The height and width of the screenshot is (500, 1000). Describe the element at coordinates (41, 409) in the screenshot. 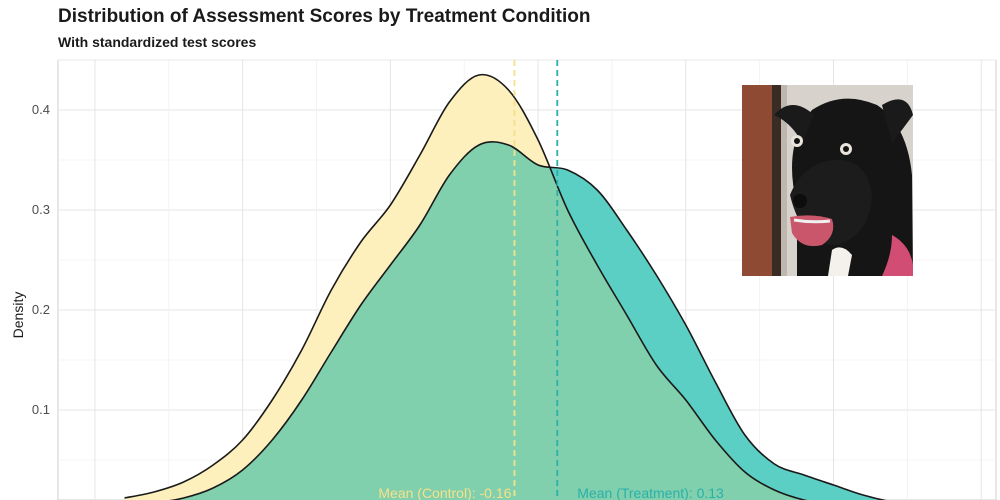

I see `y-tick-label: 0.1` at that location.